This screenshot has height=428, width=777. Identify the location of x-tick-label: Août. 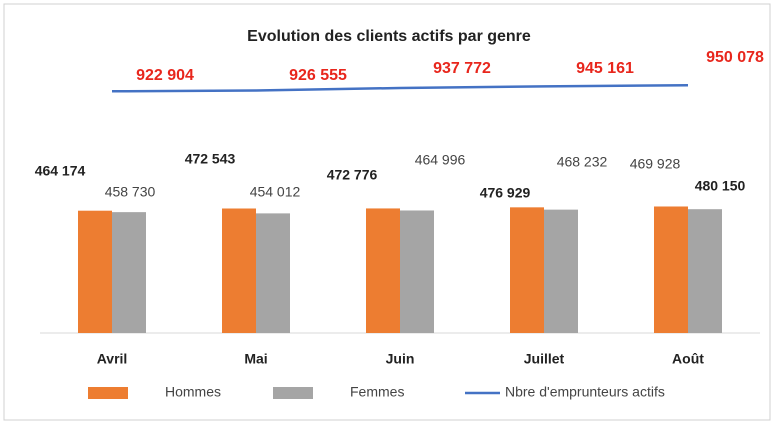
(688, 359).